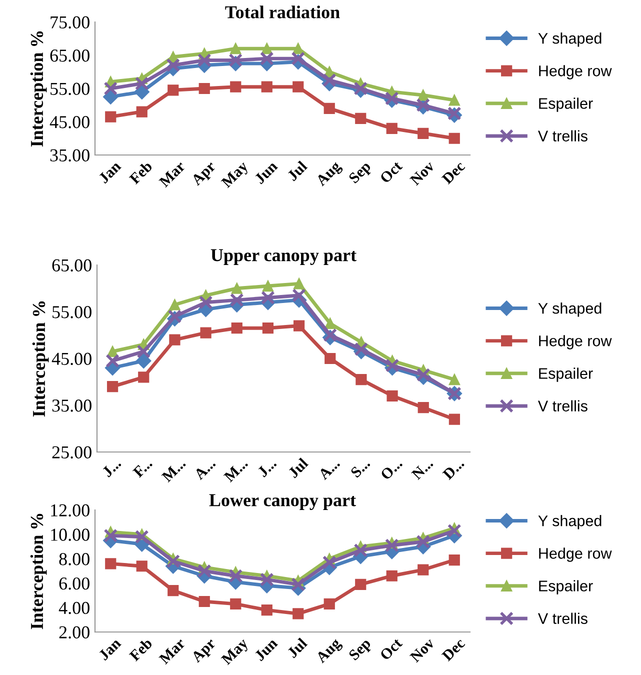 The height and width of the screenshot is (675, 641). What do you see at coordinates (74, 583) in the screenshot?
I see `y-tick-label: 6.00` at bounding box center [74, 583].